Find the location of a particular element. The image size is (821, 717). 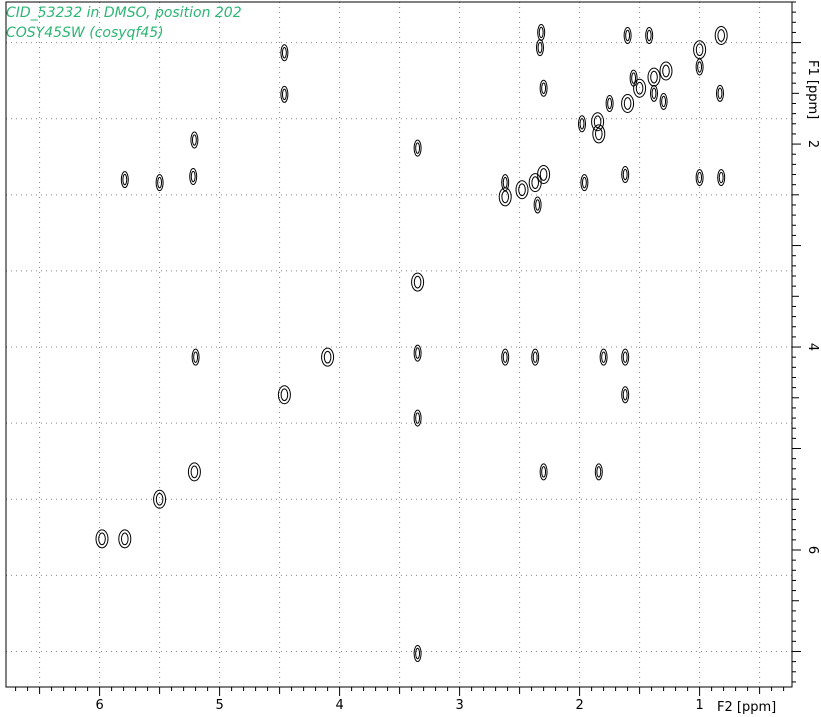

x-axis: 6 5 4 3 2 1 is located at coordinates (400, 700).